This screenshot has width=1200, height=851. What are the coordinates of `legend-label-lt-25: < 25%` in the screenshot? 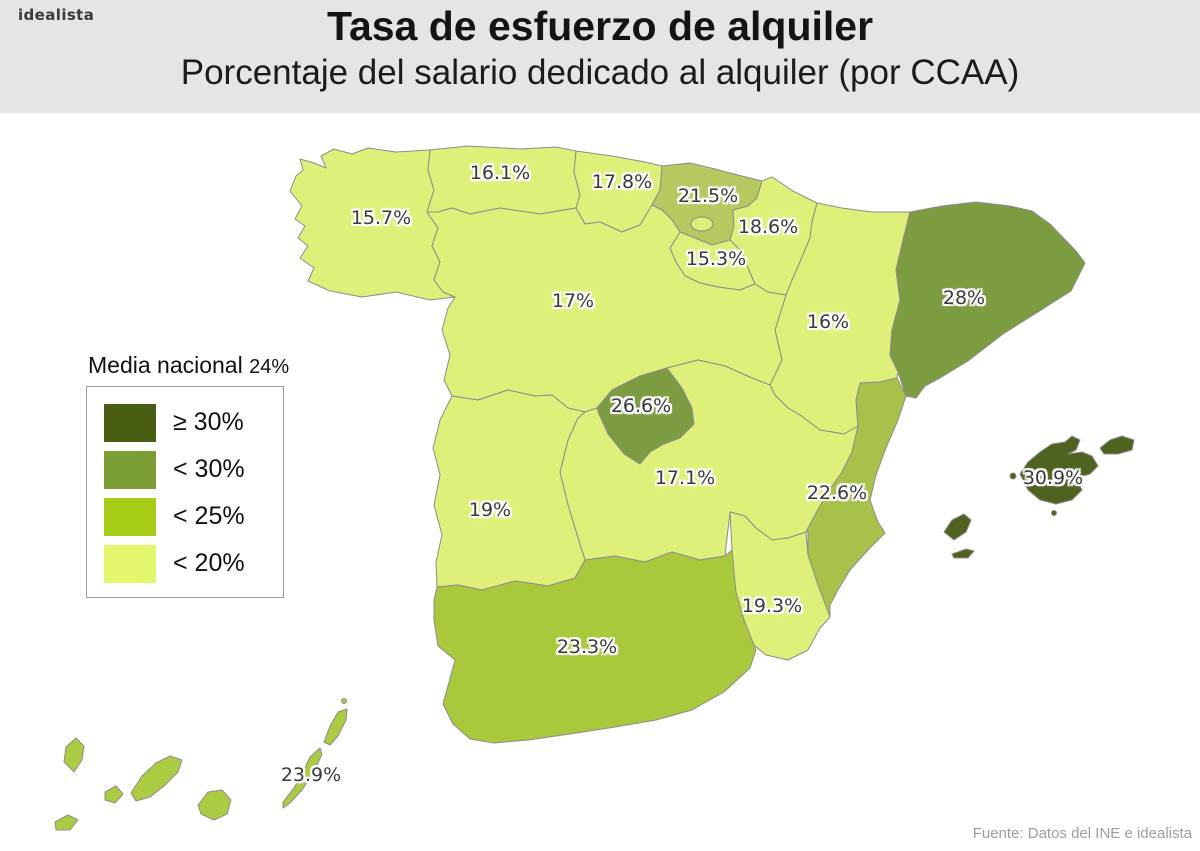 It's located at (209, 516).